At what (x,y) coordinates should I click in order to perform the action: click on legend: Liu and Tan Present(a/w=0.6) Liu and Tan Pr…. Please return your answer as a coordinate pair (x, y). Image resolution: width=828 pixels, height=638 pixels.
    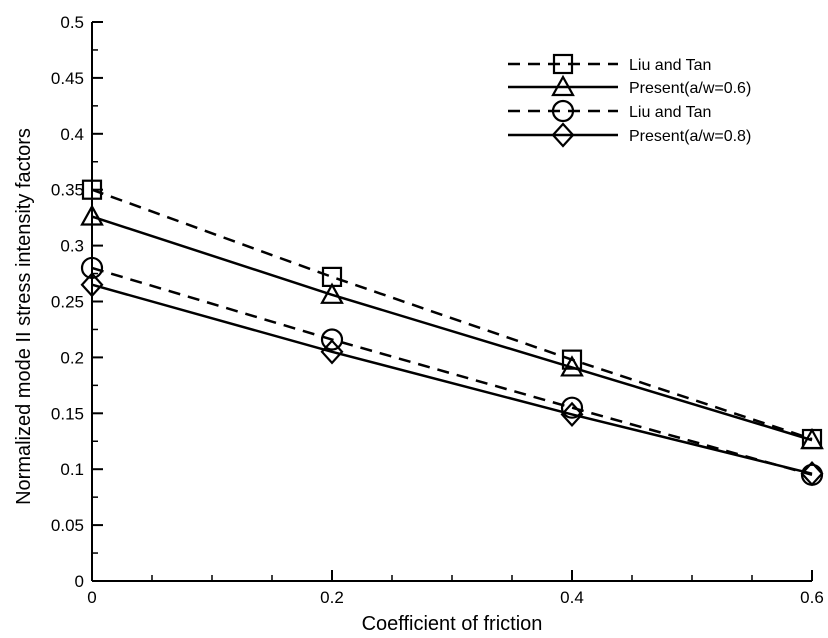
    Looking at the image, I should click on (629, 100).